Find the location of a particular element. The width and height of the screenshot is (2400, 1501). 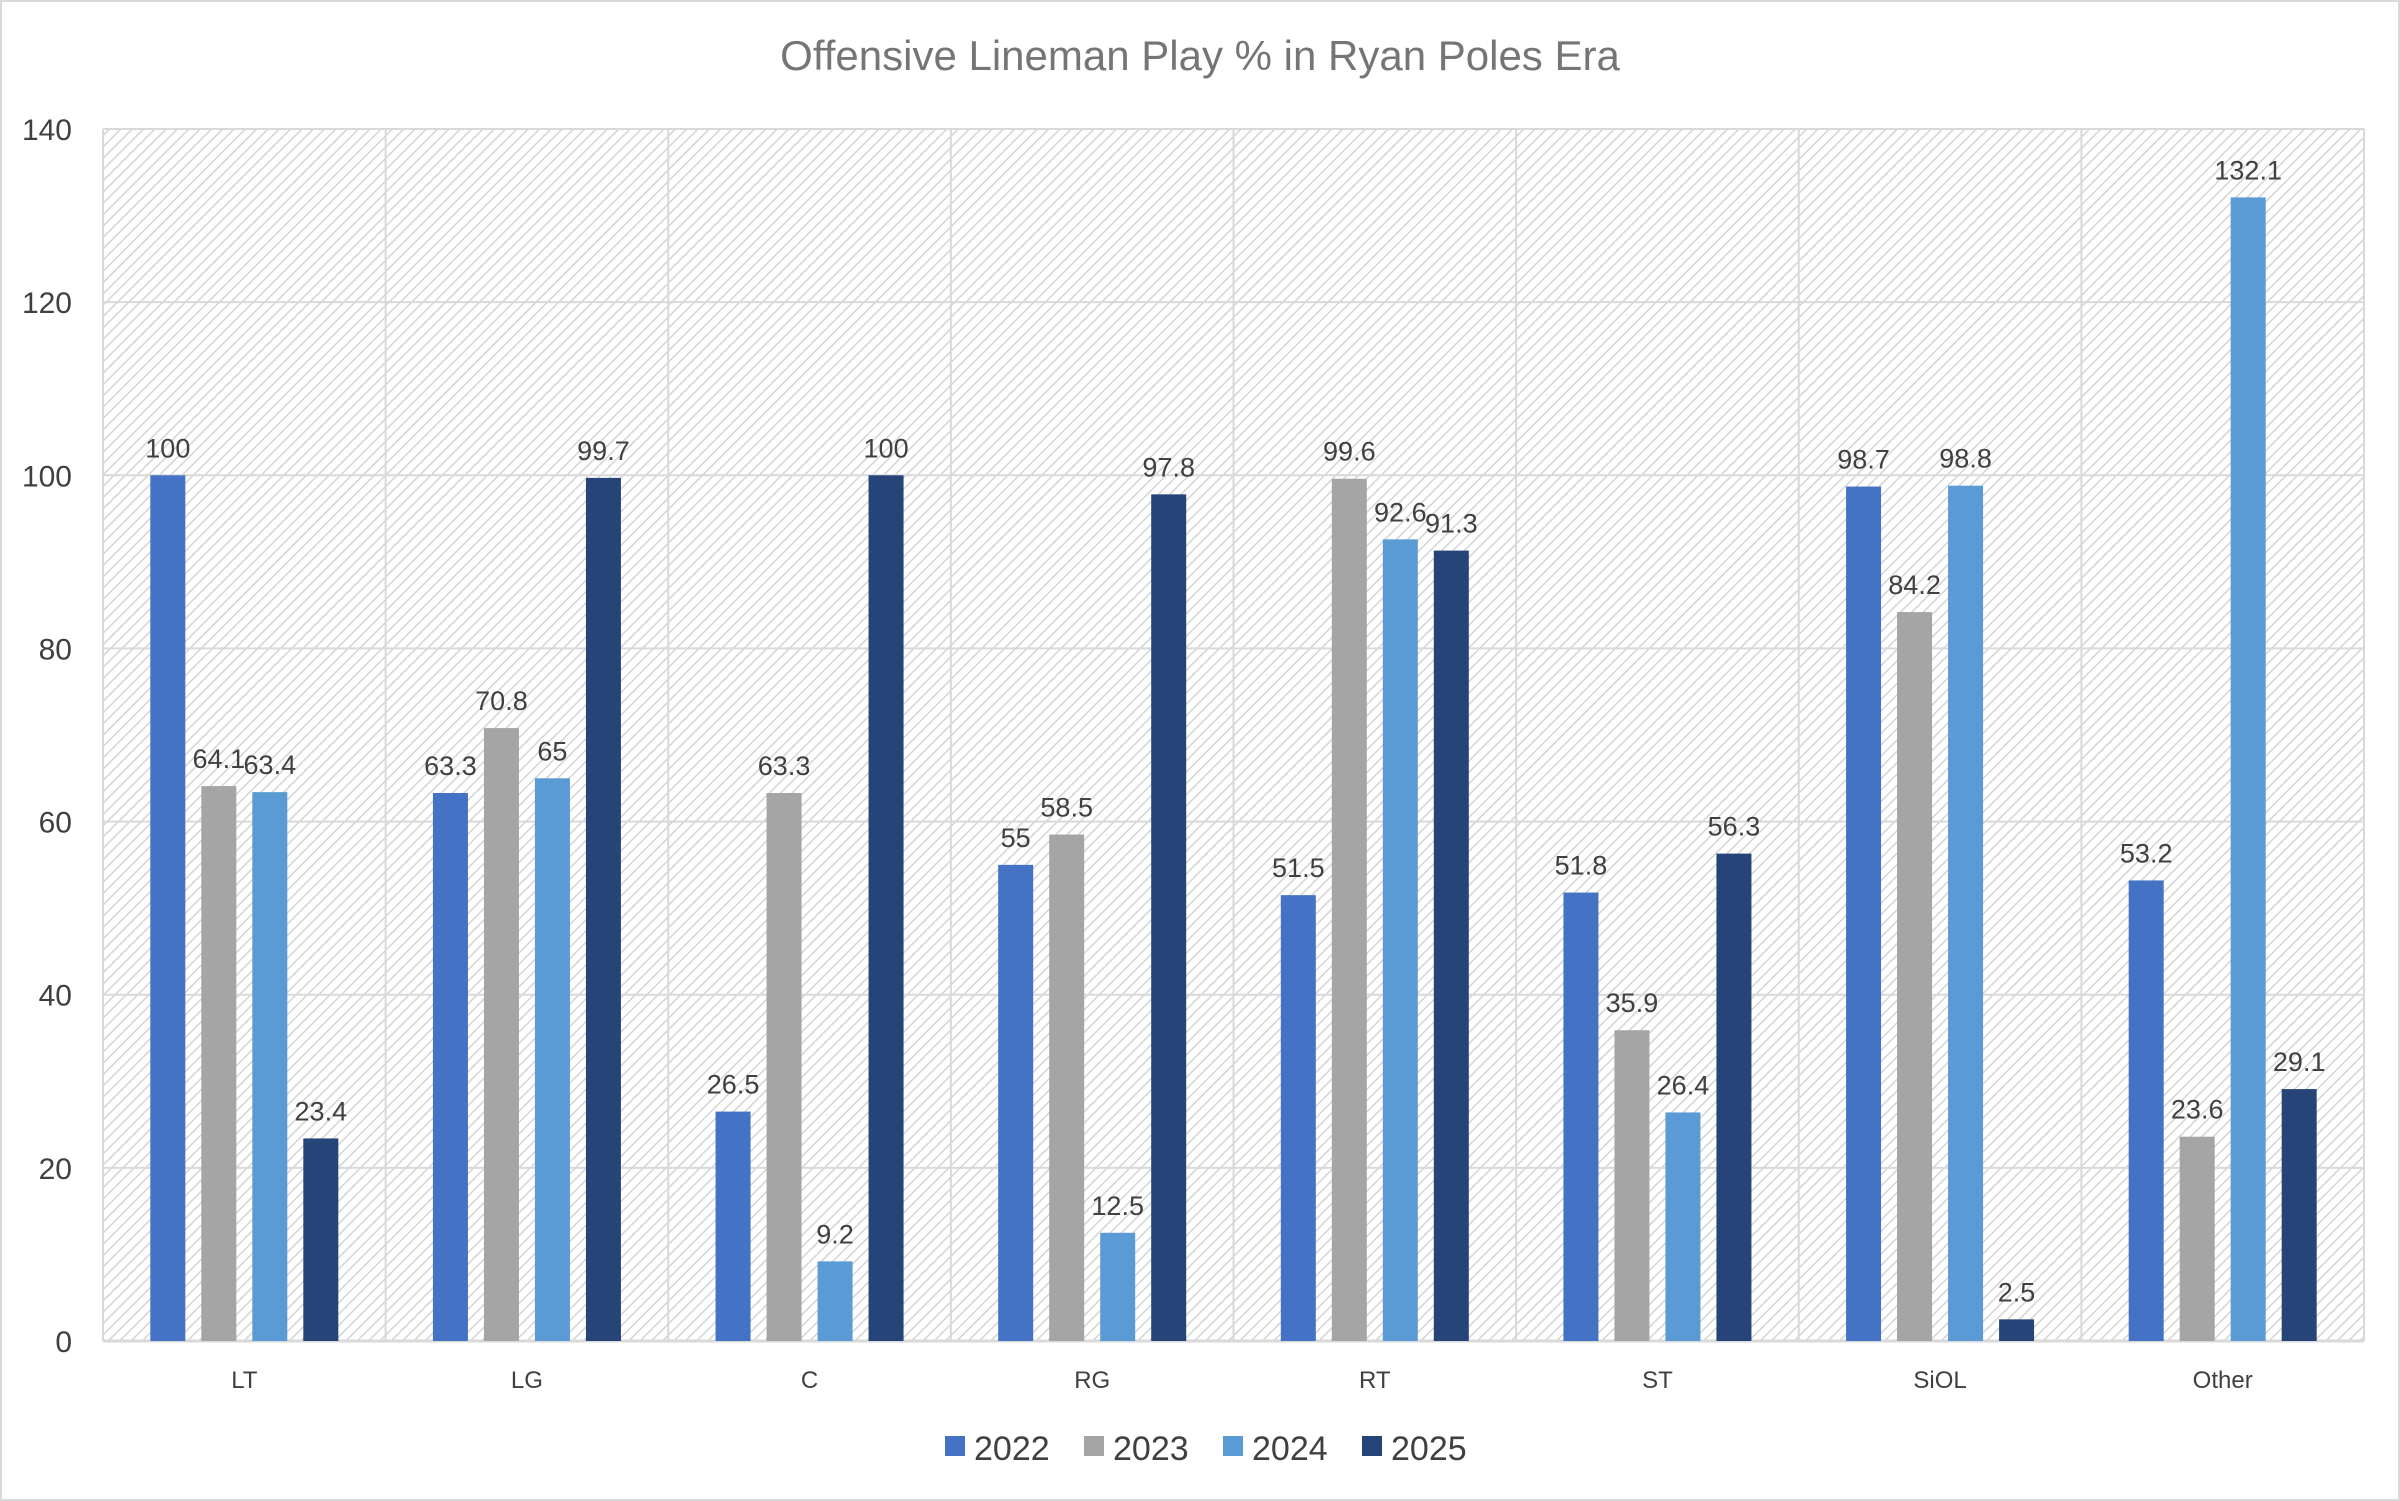

x-tick-label: ST is located at coordinates (1657, 1380).